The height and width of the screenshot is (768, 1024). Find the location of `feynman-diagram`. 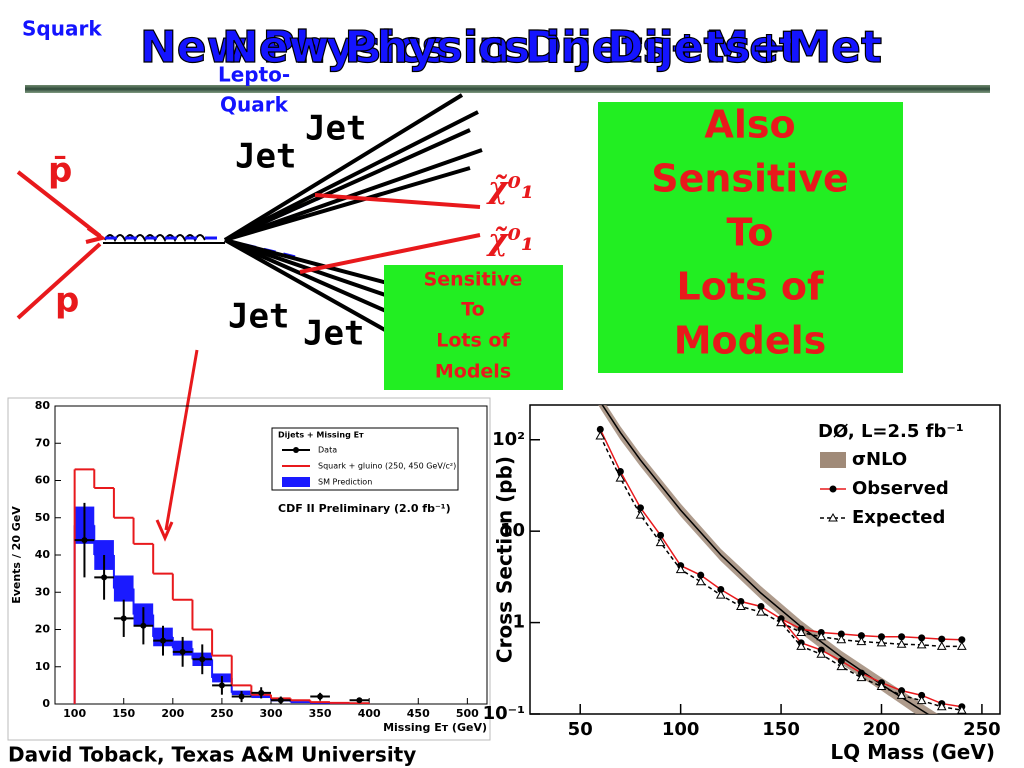

feynman-diagram is located at coordinates (249, 212).